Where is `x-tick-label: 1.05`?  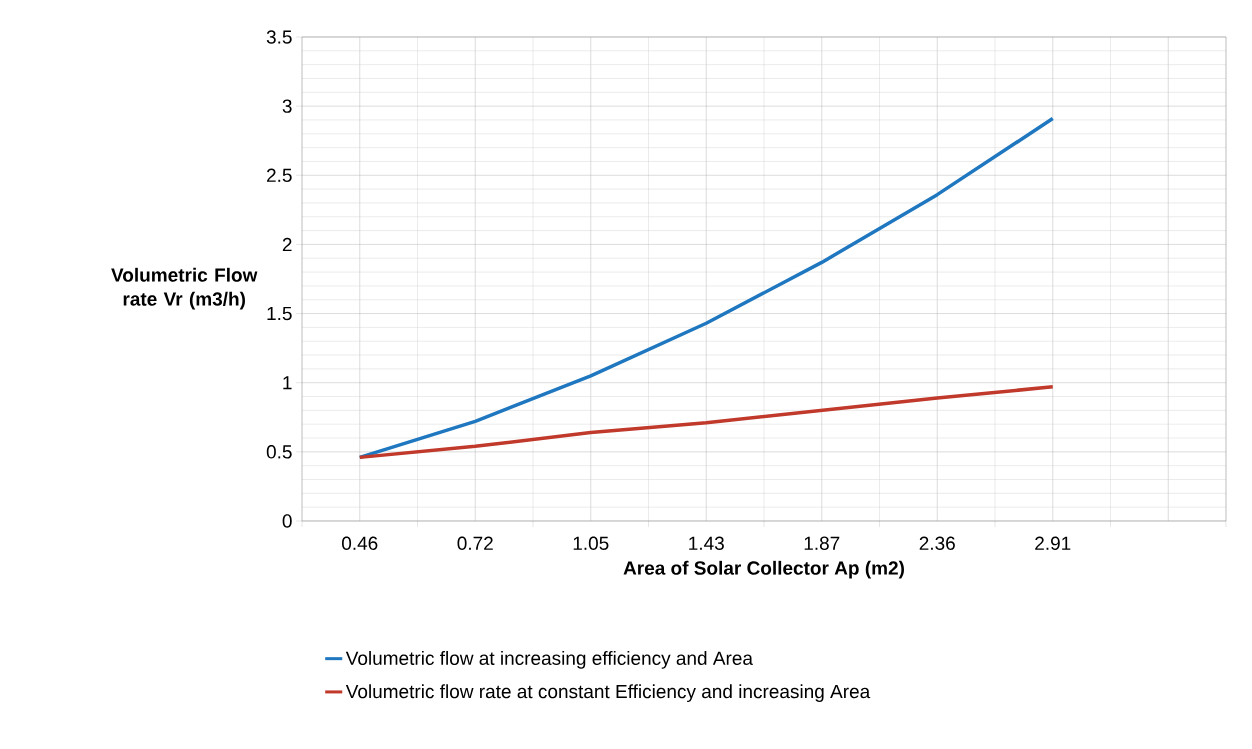
x-tick-label: 1.05 is located at coordinates (591, 543).